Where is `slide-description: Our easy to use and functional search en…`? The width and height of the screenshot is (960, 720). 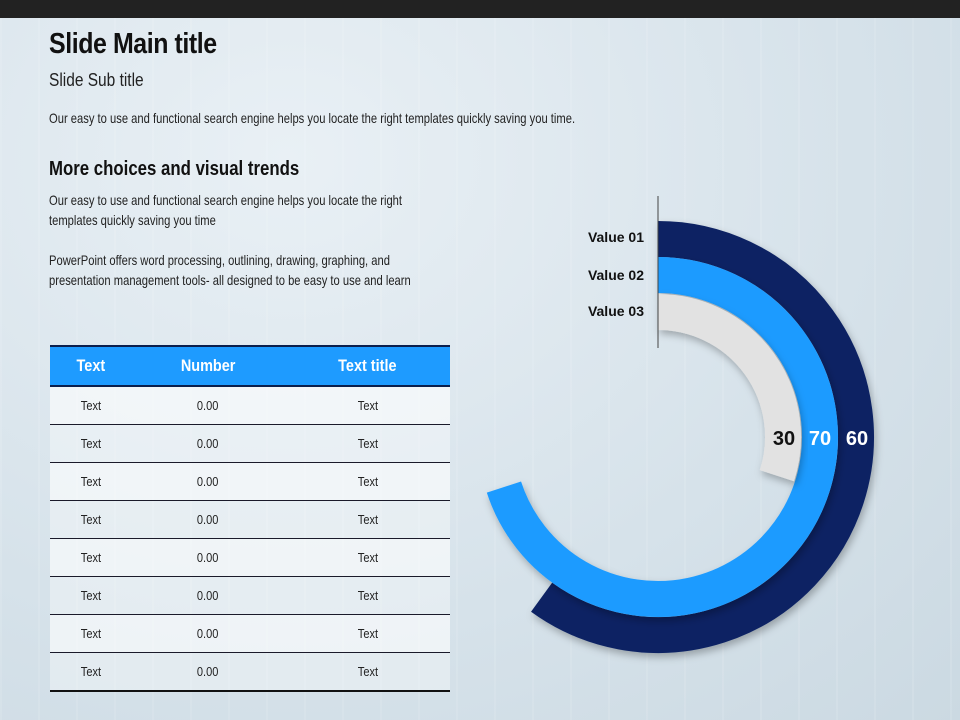 slide-description: Our easy to use and functional search en… is located at coordinates (312, 118).